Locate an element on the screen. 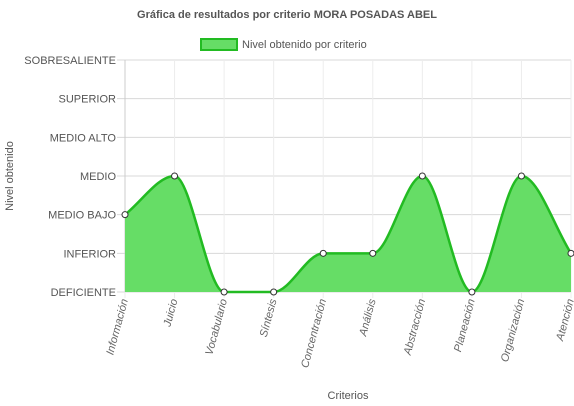  legend: Nivel obtenido por criterio is located at coordinates (283, 44).